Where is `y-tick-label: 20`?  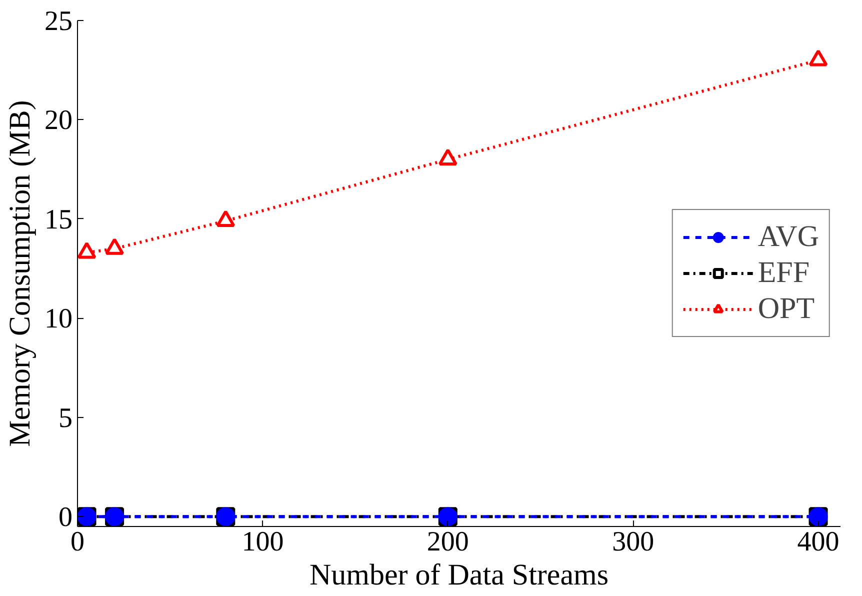
y-tick-label: 20 is located at coordinates (58, 120).